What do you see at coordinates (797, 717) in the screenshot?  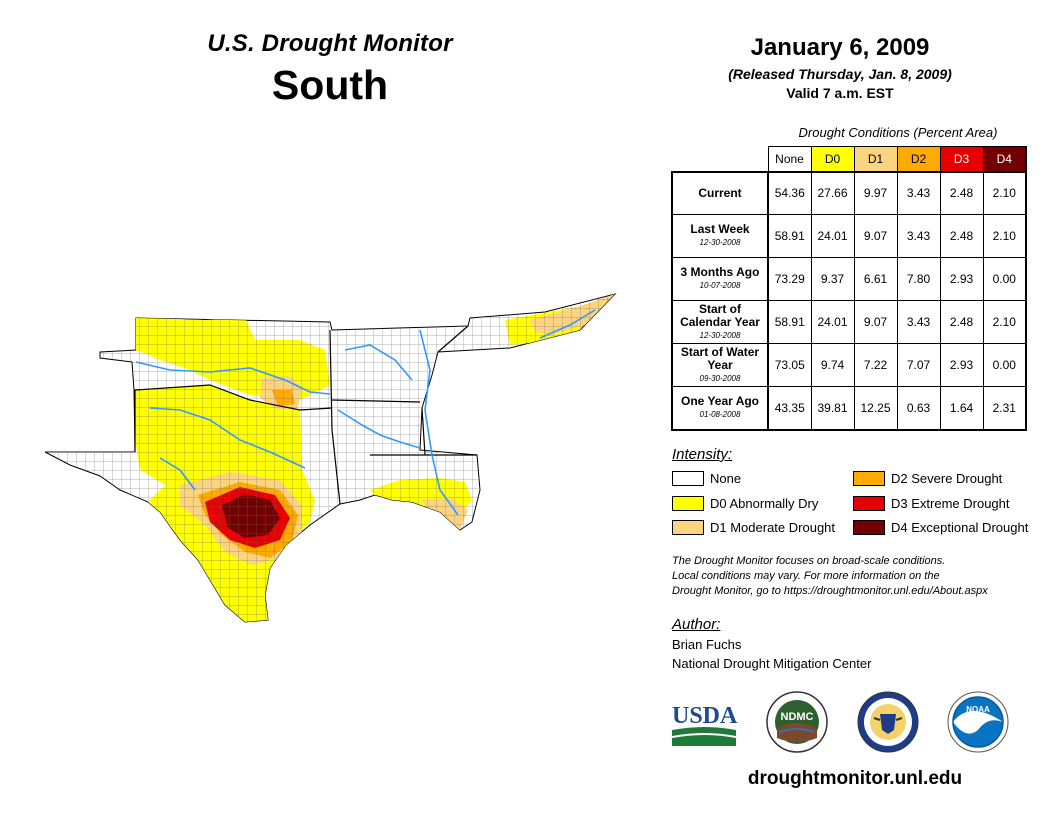 I see `ndmc-logo-text: NDMC` at bounding box center [797, 717].